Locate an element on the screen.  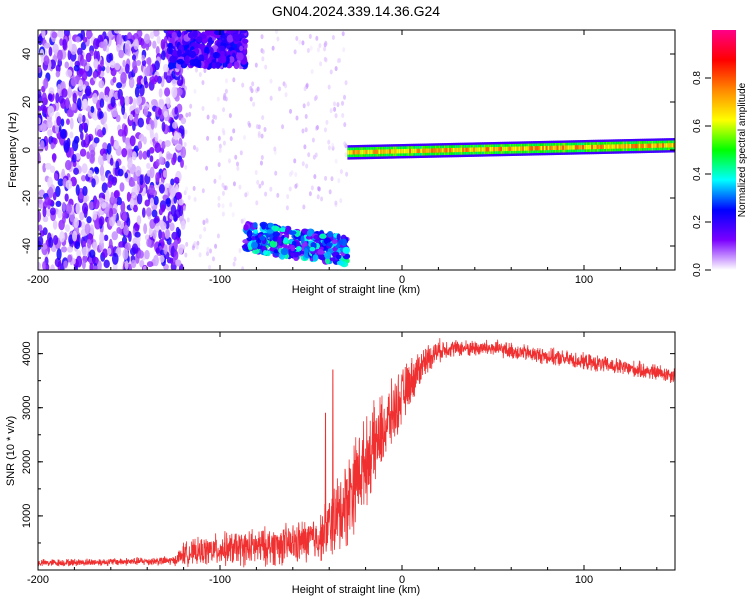
snr-y-label: SNR (10 * v/v) is located at coordinates (11, 451).